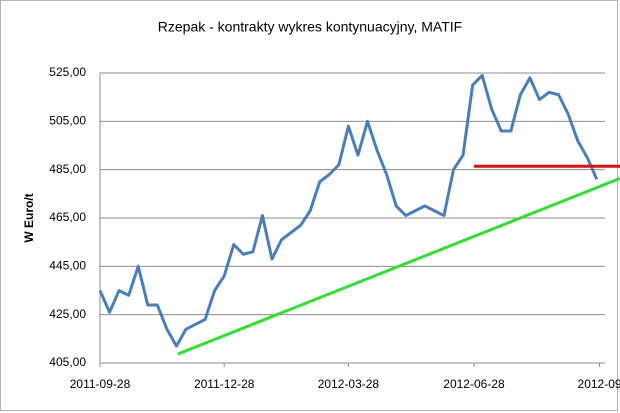 This screenshot has height=413, width=620. Describe the element at coordinates (474, 384) in the screenshot. I see `x-tick-label: 2012-06-28` at that location.